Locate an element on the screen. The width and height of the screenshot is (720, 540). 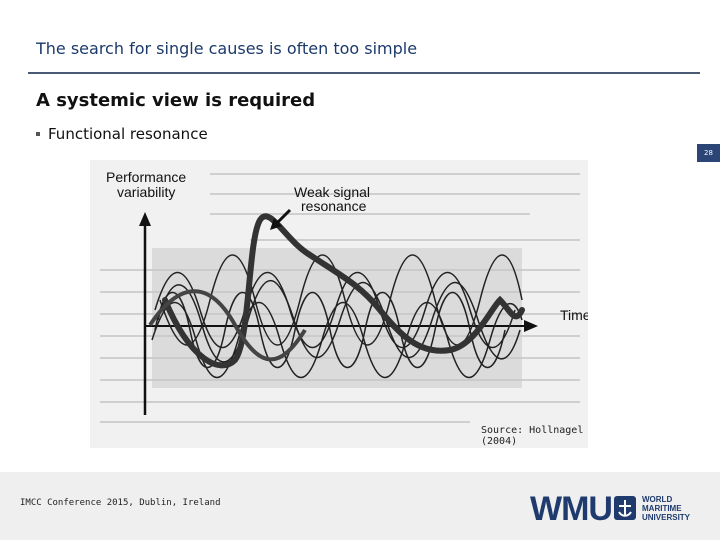
bullet-text: Functional resonance is located at coordinates (128, 134).